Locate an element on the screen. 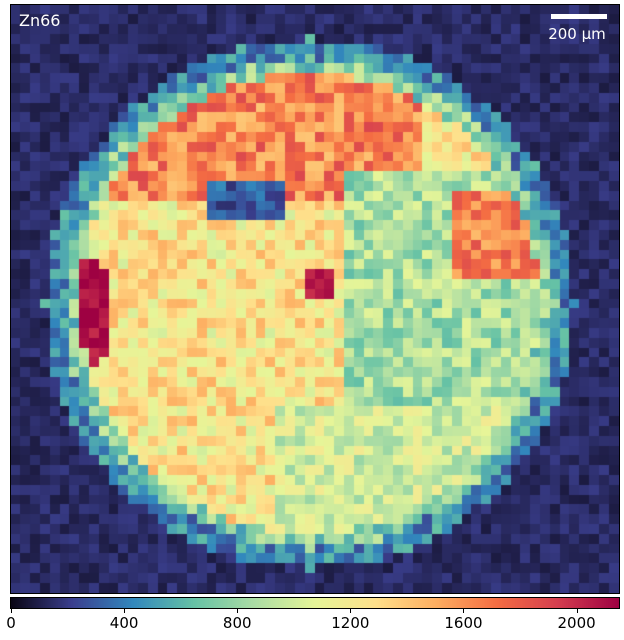  colorbar-tick-label: 1200 is located at coordinates (350, 623).